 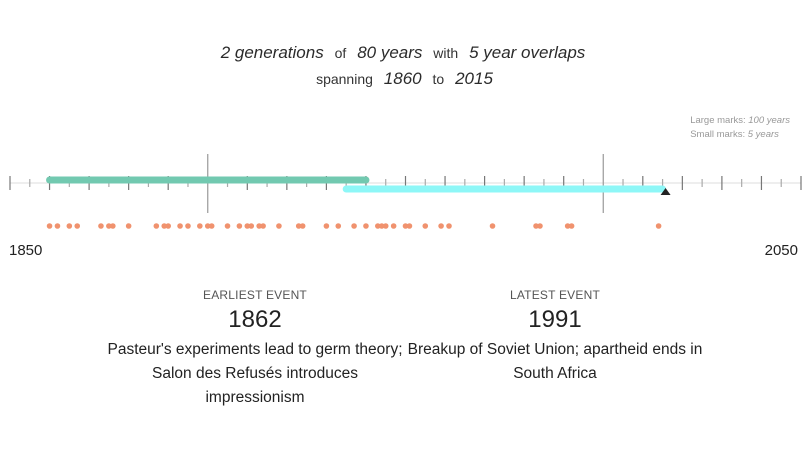 I want to click on summary-to-text: to, so click(x=438, y=79).